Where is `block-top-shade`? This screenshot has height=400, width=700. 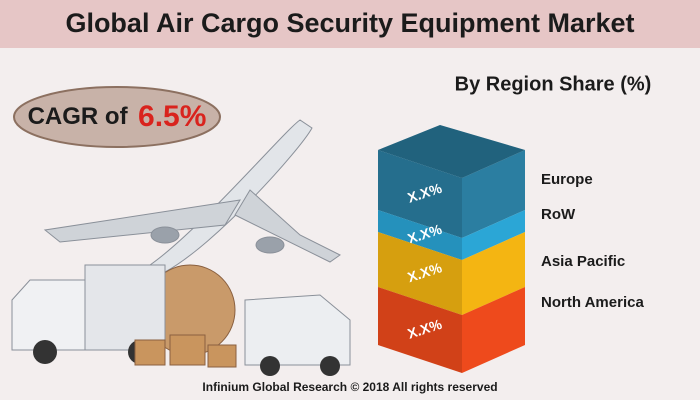 block-top-shade is located at coordinates (451, 151).